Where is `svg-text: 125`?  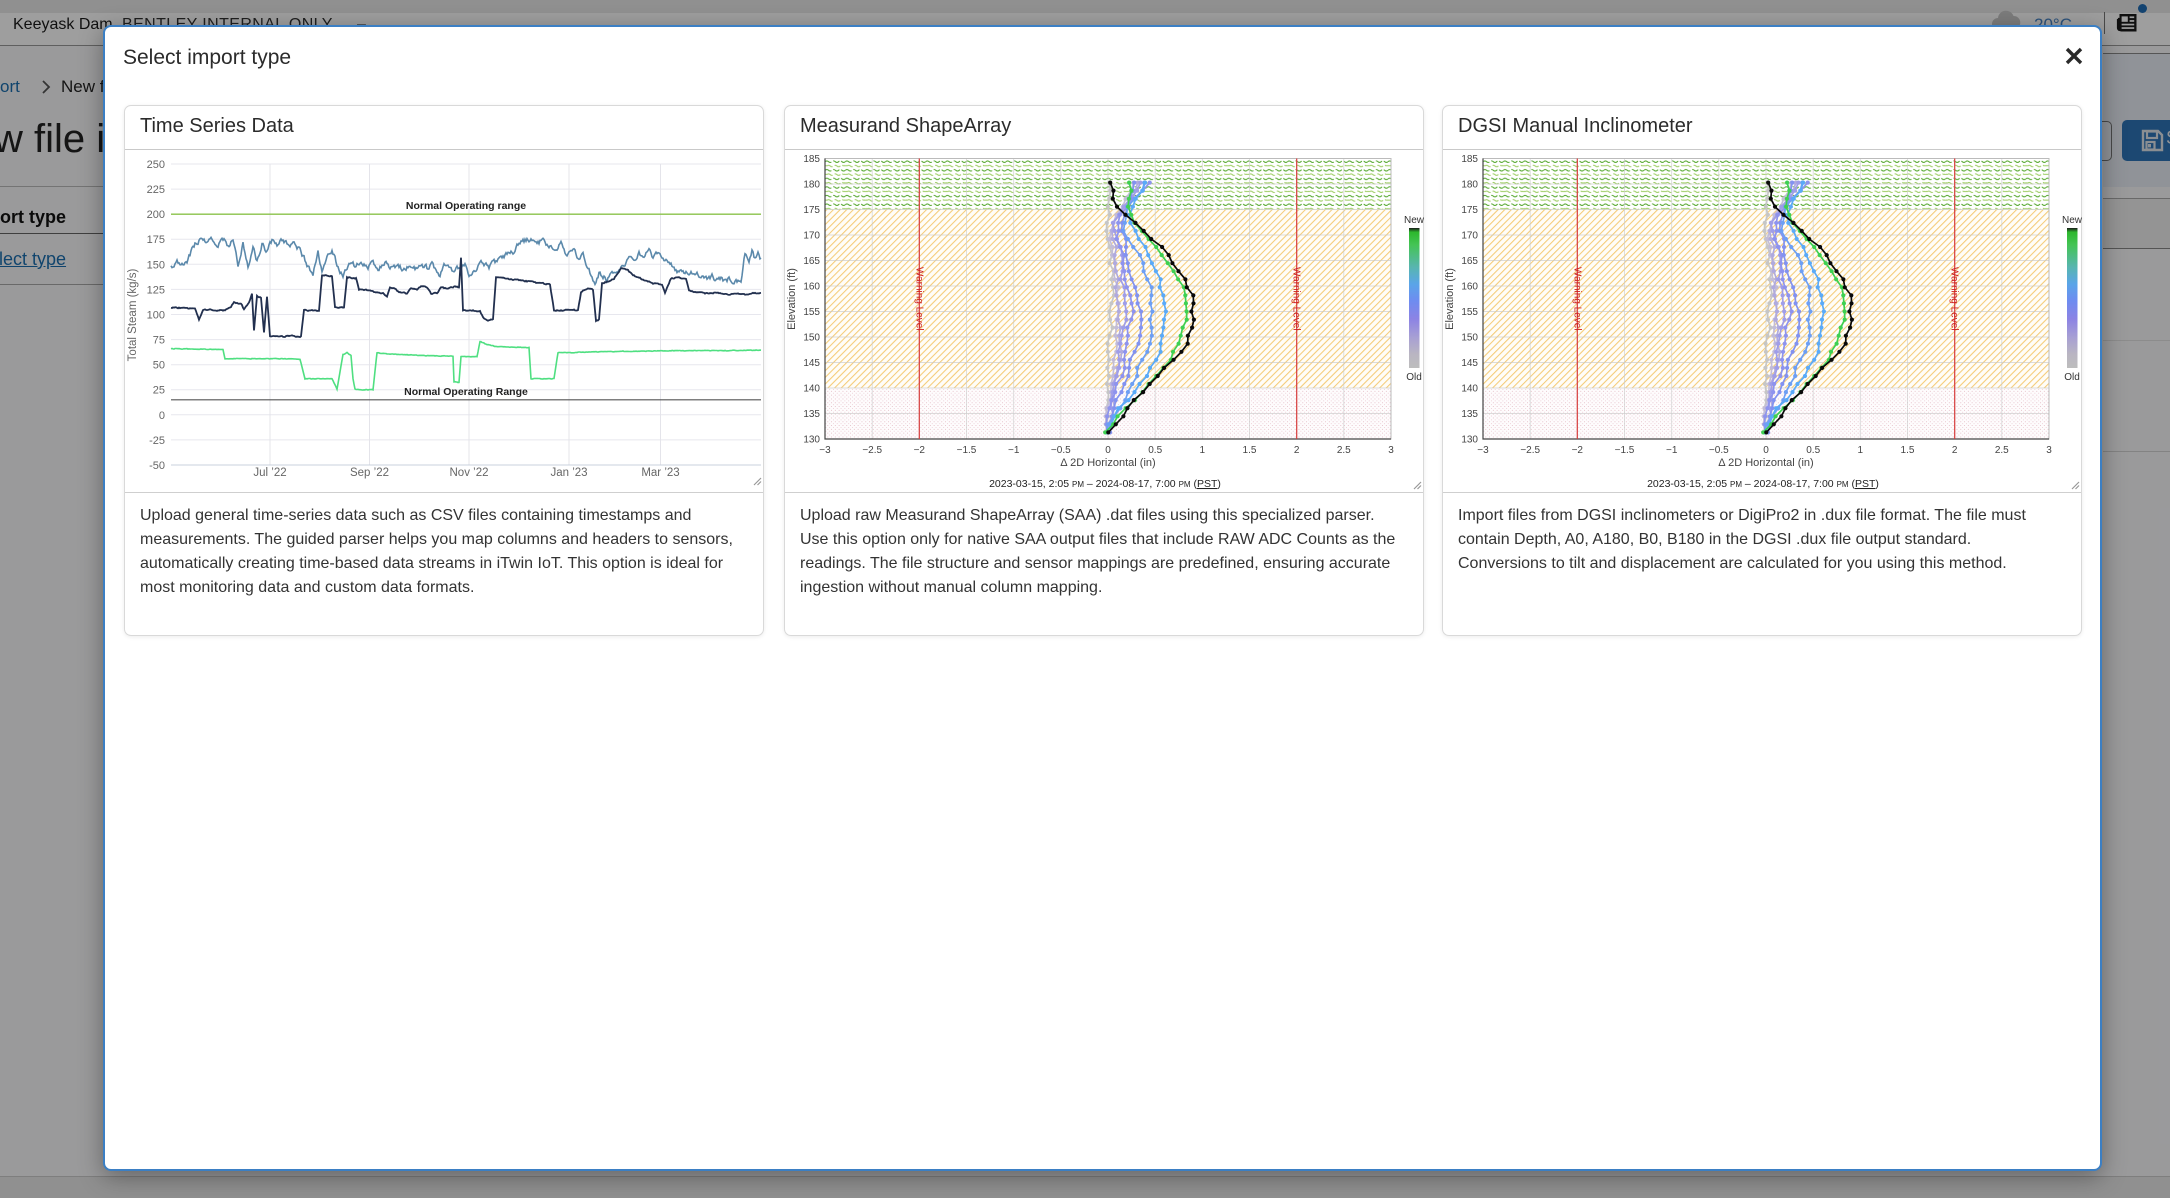
svg-text: 125 is located at coordinates (156, 290).